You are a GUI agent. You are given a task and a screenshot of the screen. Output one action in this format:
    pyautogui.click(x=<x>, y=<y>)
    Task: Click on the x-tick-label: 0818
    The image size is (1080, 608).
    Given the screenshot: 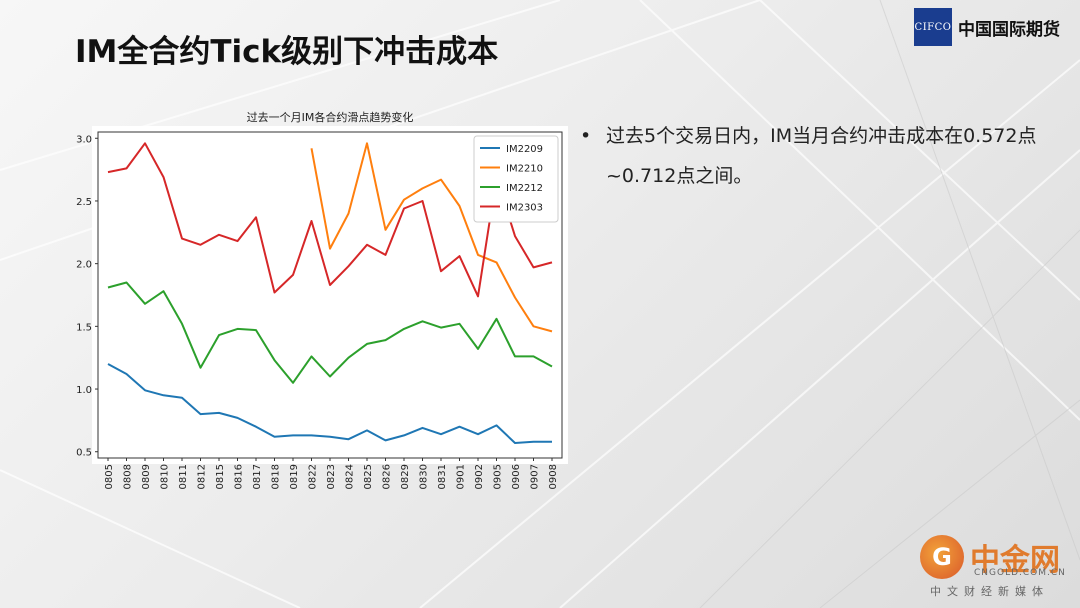 What is the action you would take?
    pyautogui.click(x=276, y=476)
    